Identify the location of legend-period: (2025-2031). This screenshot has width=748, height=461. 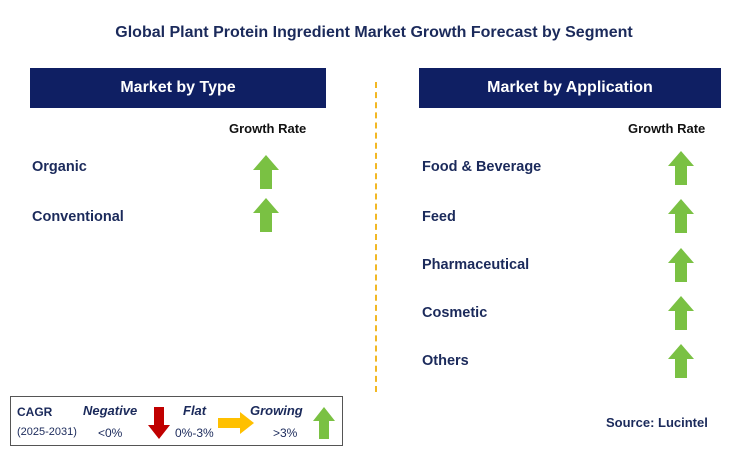
(47, 432).